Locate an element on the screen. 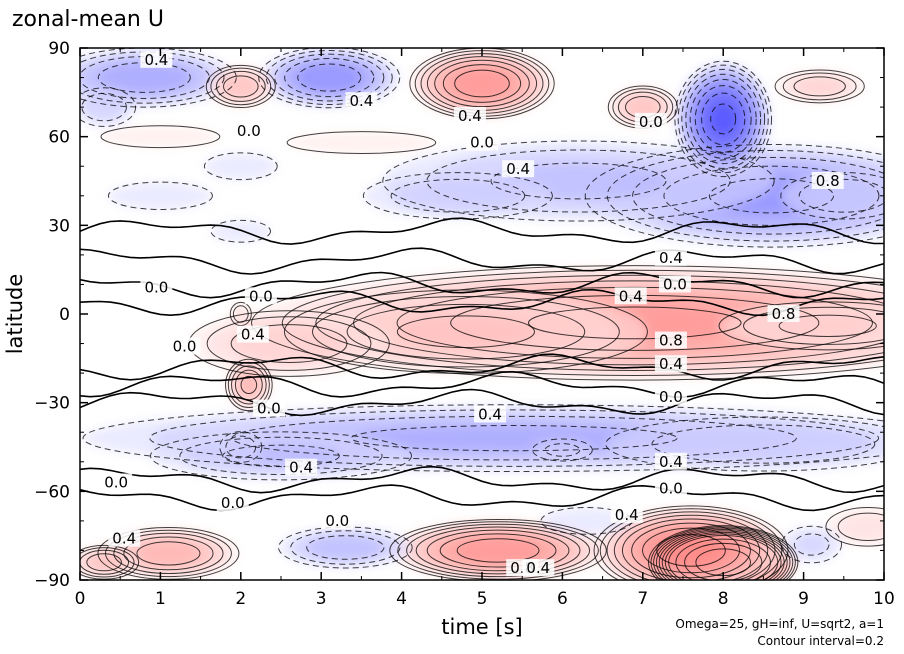 The image size is (904, 654). y-tick-label: −60 is located at coordinates (52, 492).